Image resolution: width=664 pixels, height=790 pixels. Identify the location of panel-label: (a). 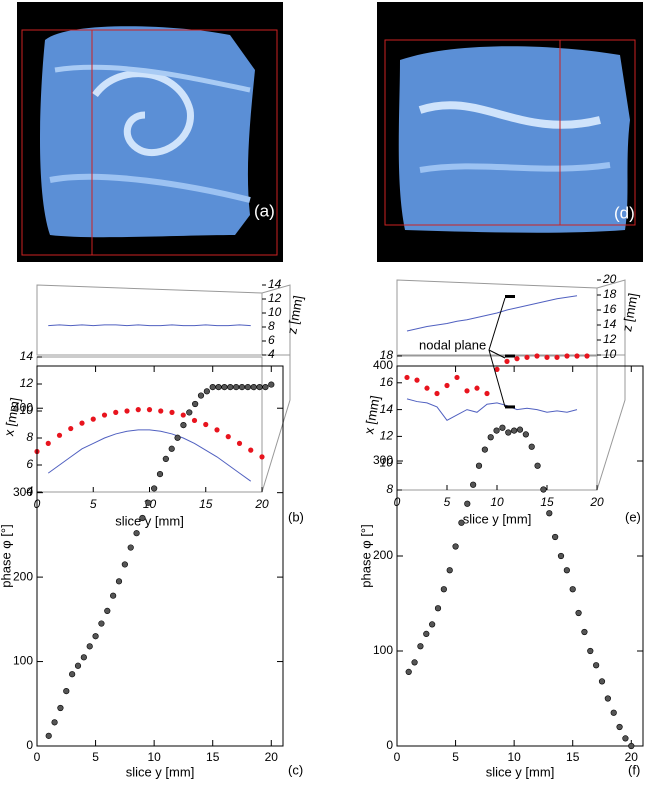
(264, 210).